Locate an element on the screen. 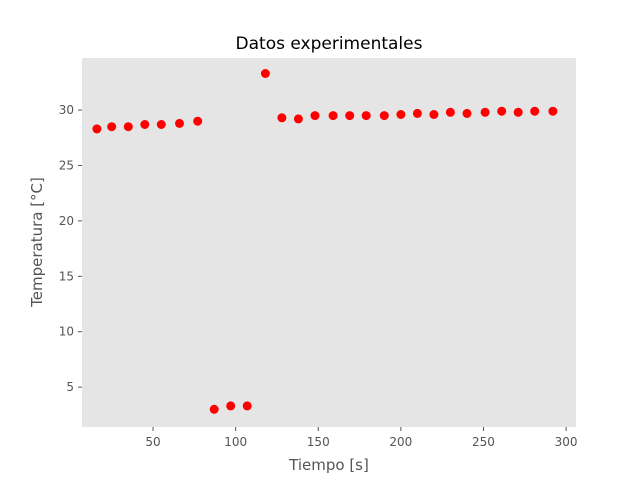  y-axis-label: Temperatura [°C] is located at coordinates (37, 242).